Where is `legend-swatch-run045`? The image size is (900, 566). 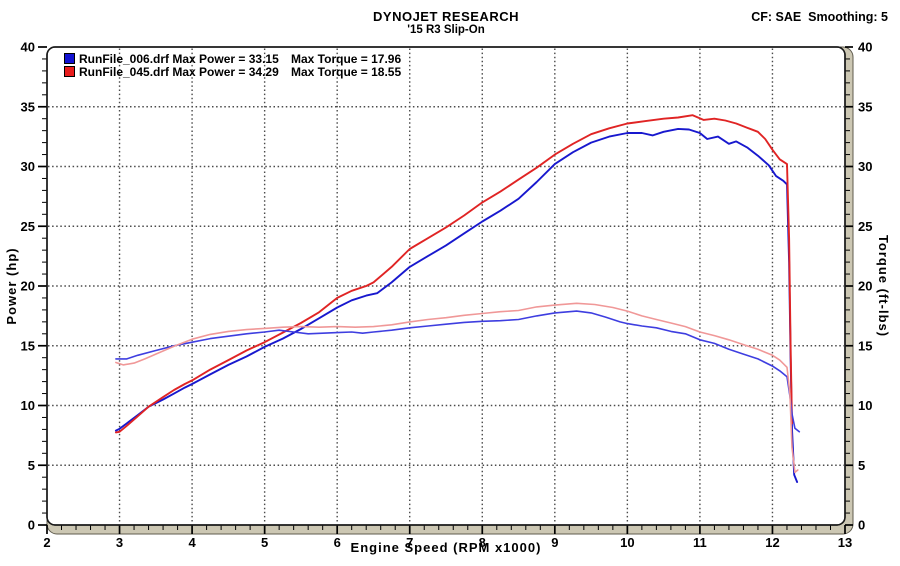 legend-swatch-run045 is located at coordinates (69, 71).